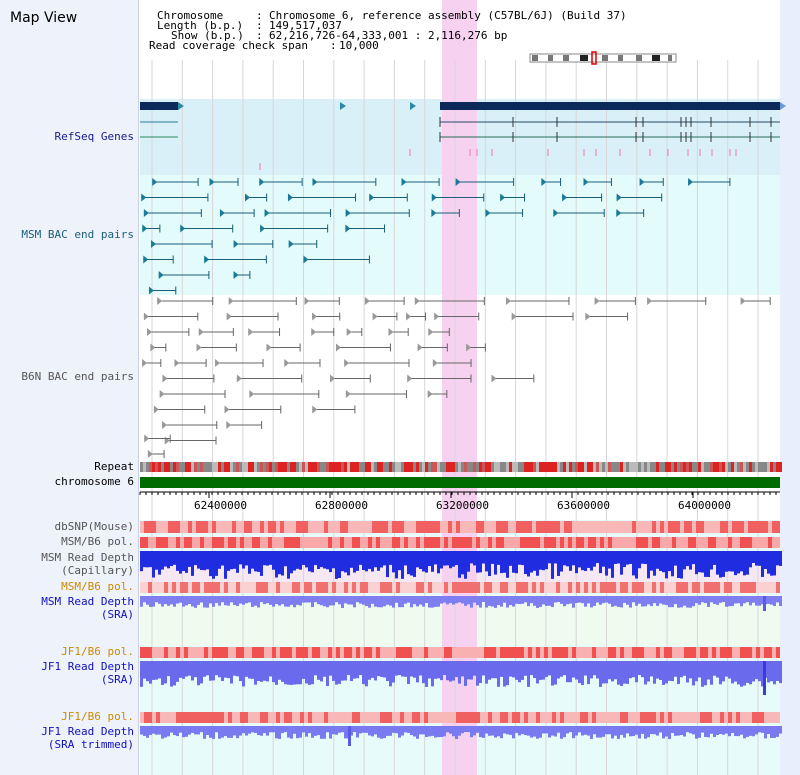 This screenshot has width=800, height=775. Describe the element at coordinates (77, 376) in the screenshot. I see `track-label-b6n-bac: B6N BAC end pairs` at that location.